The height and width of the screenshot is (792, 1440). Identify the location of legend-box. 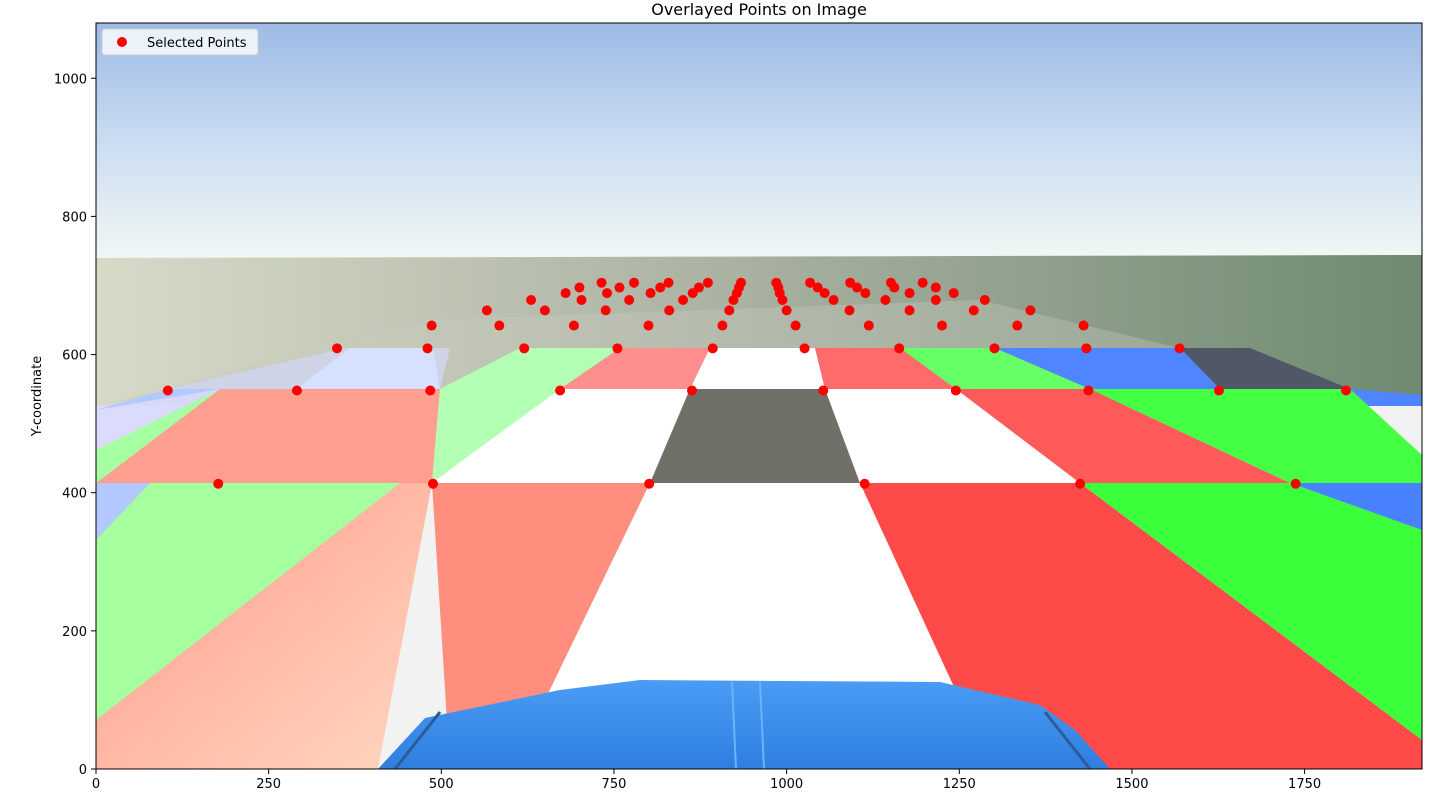
(180, 42).